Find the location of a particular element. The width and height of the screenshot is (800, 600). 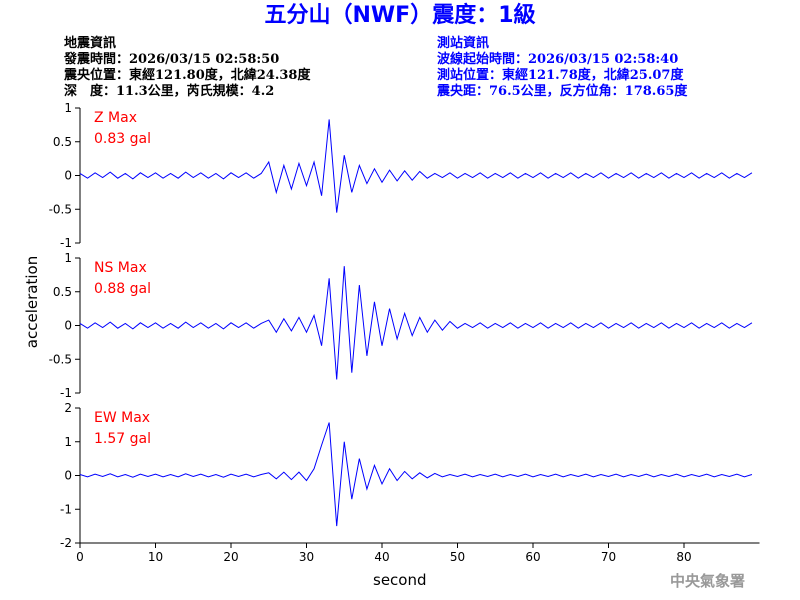

station-info: 測站資訊 is located at coordinates (463, 43).